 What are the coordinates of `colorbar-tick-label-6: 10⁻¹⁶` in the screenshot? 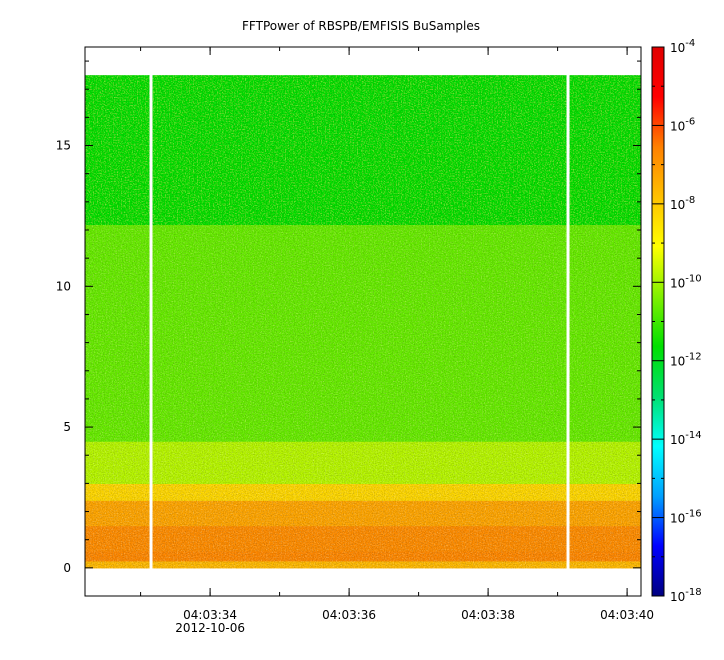 It's located at (686, 517).